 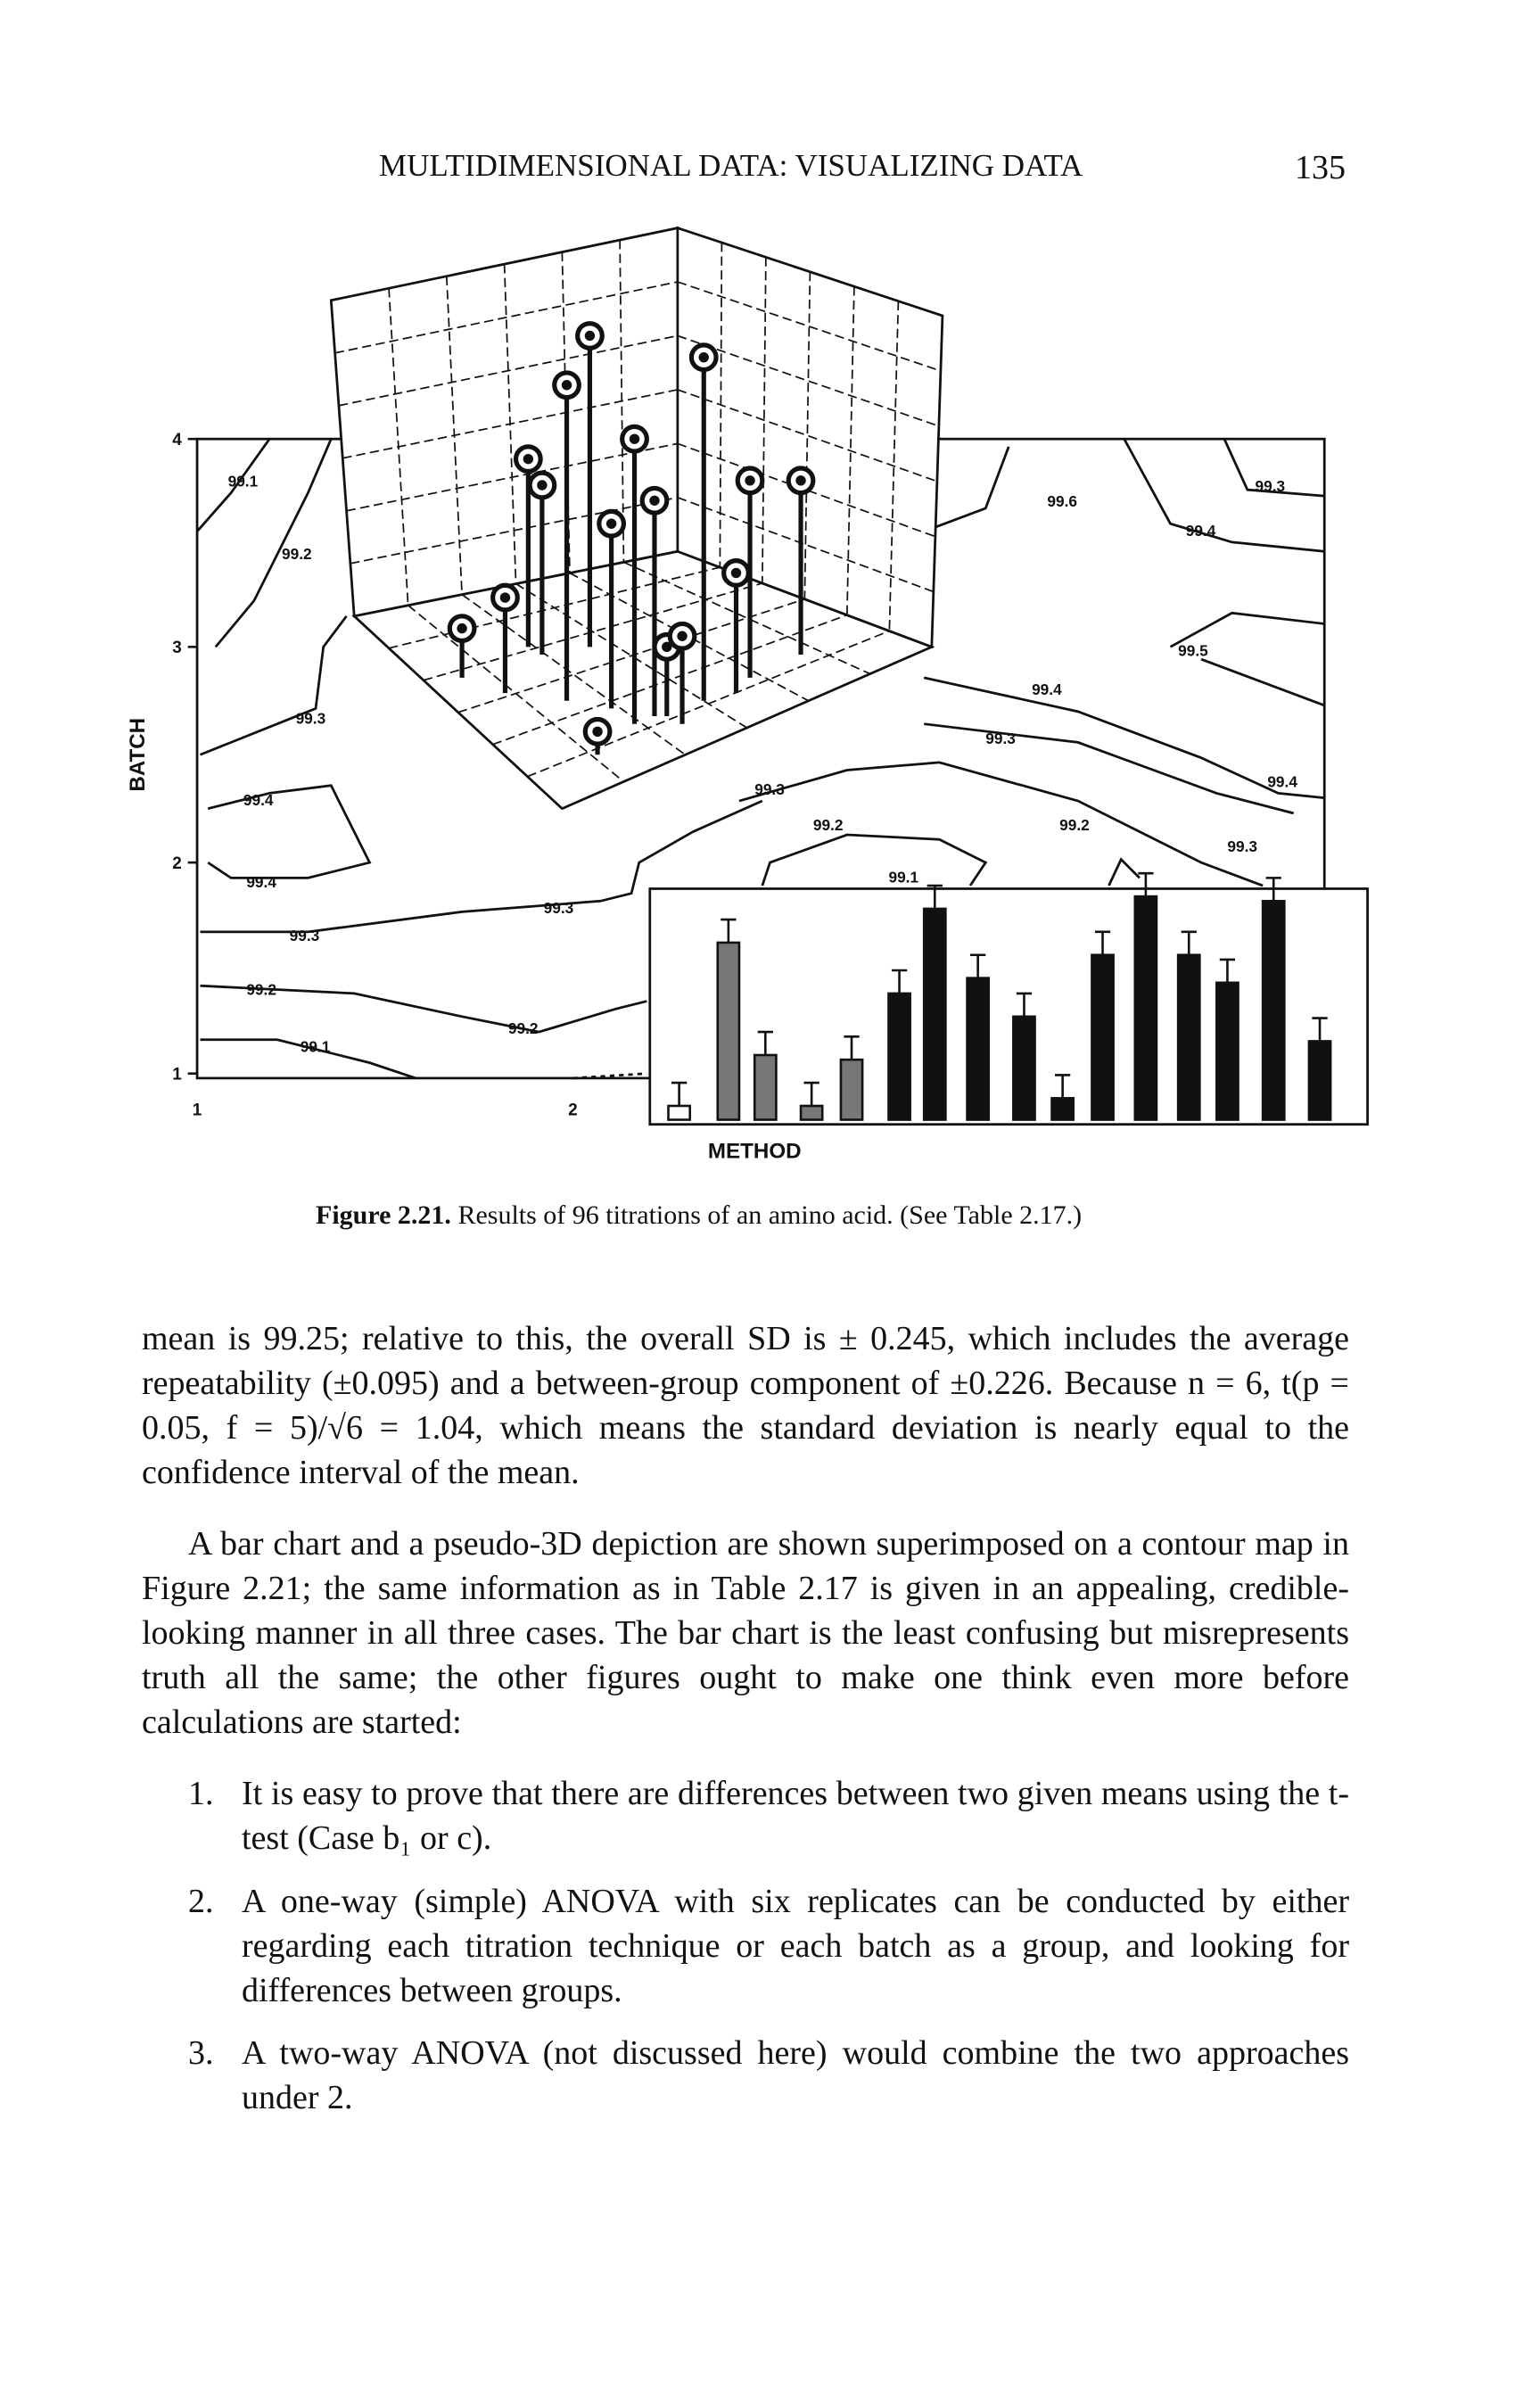 I want to click on pseudo-3d-stems, so click(x=631, y=538).